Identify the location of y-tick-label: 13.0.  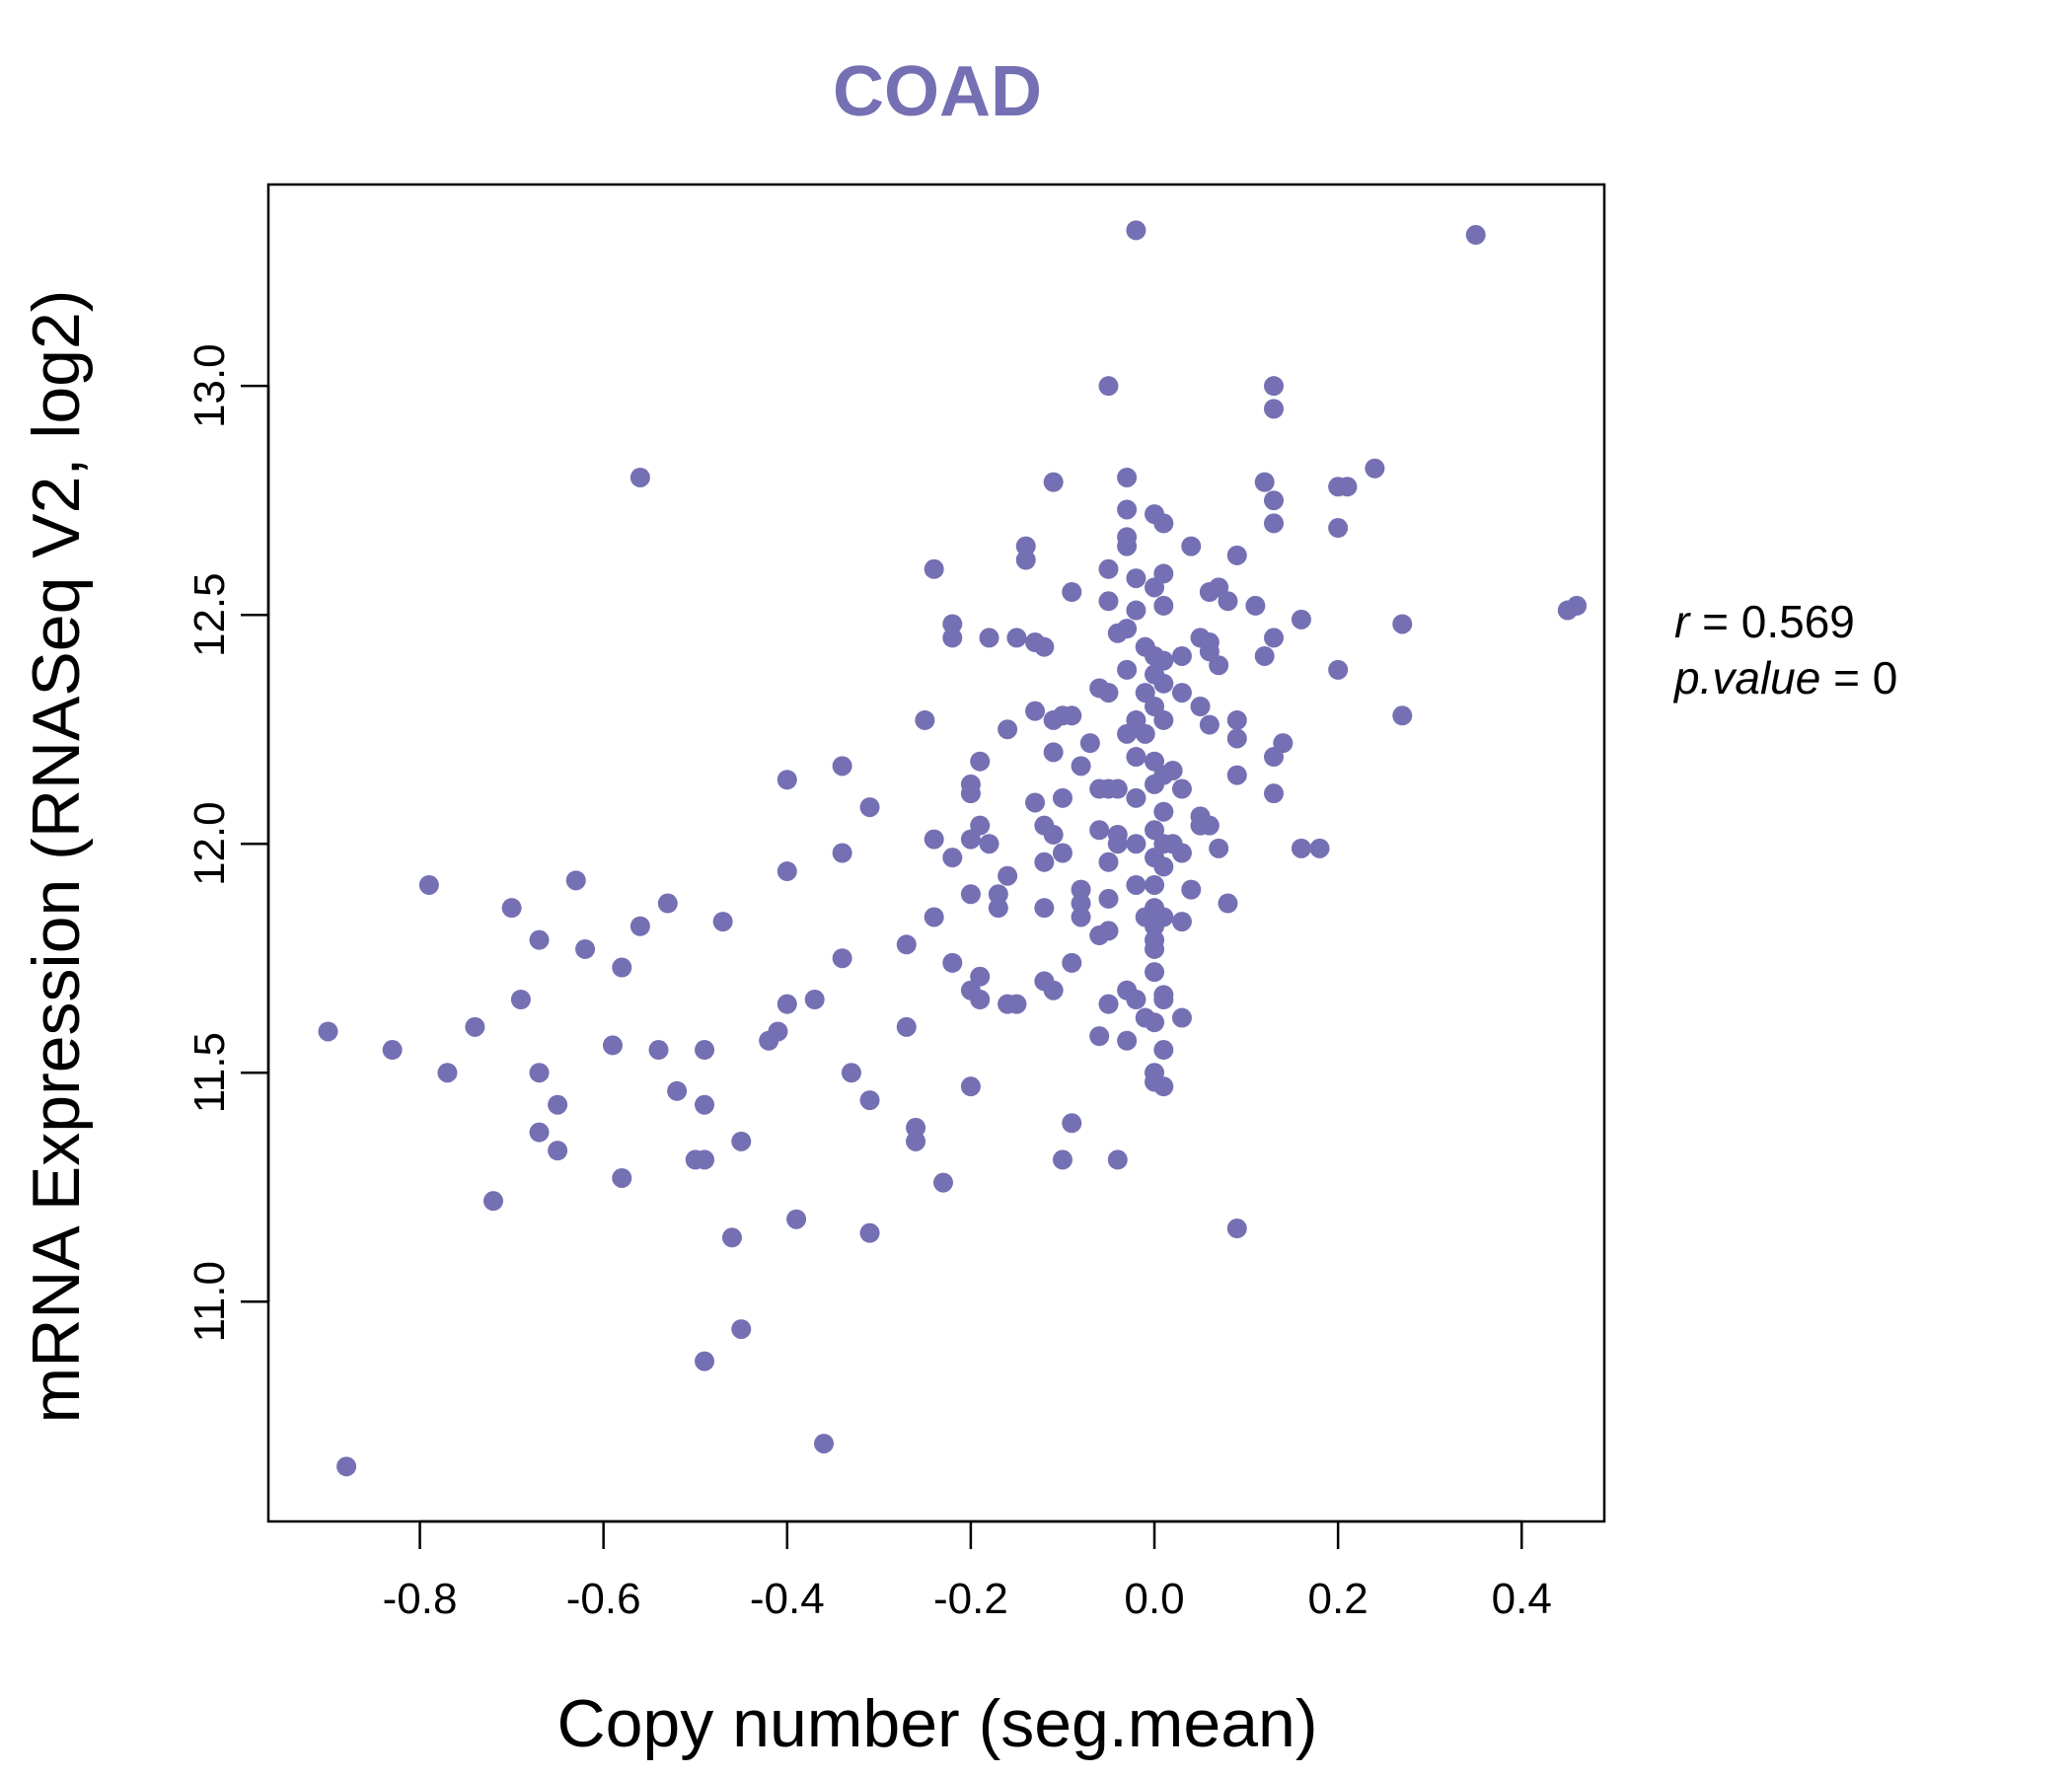
(210, 386).